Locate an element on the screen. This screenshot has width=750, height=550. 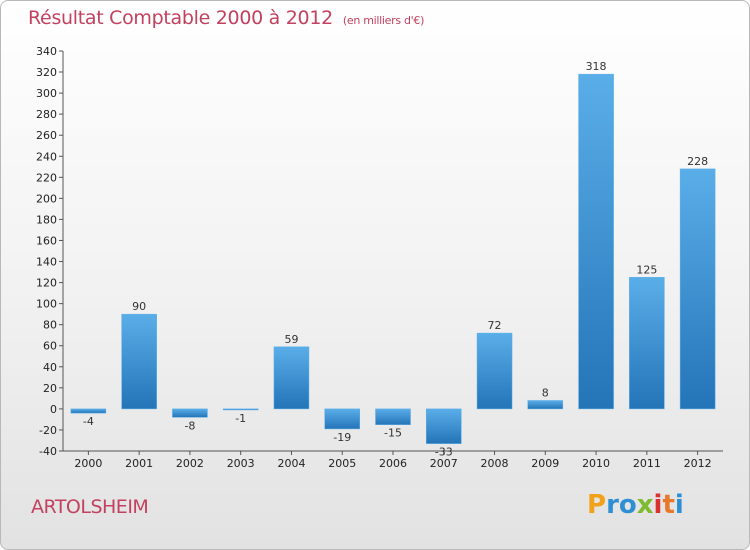
y-tick-label: 180 is located at coordinates (46, 219).